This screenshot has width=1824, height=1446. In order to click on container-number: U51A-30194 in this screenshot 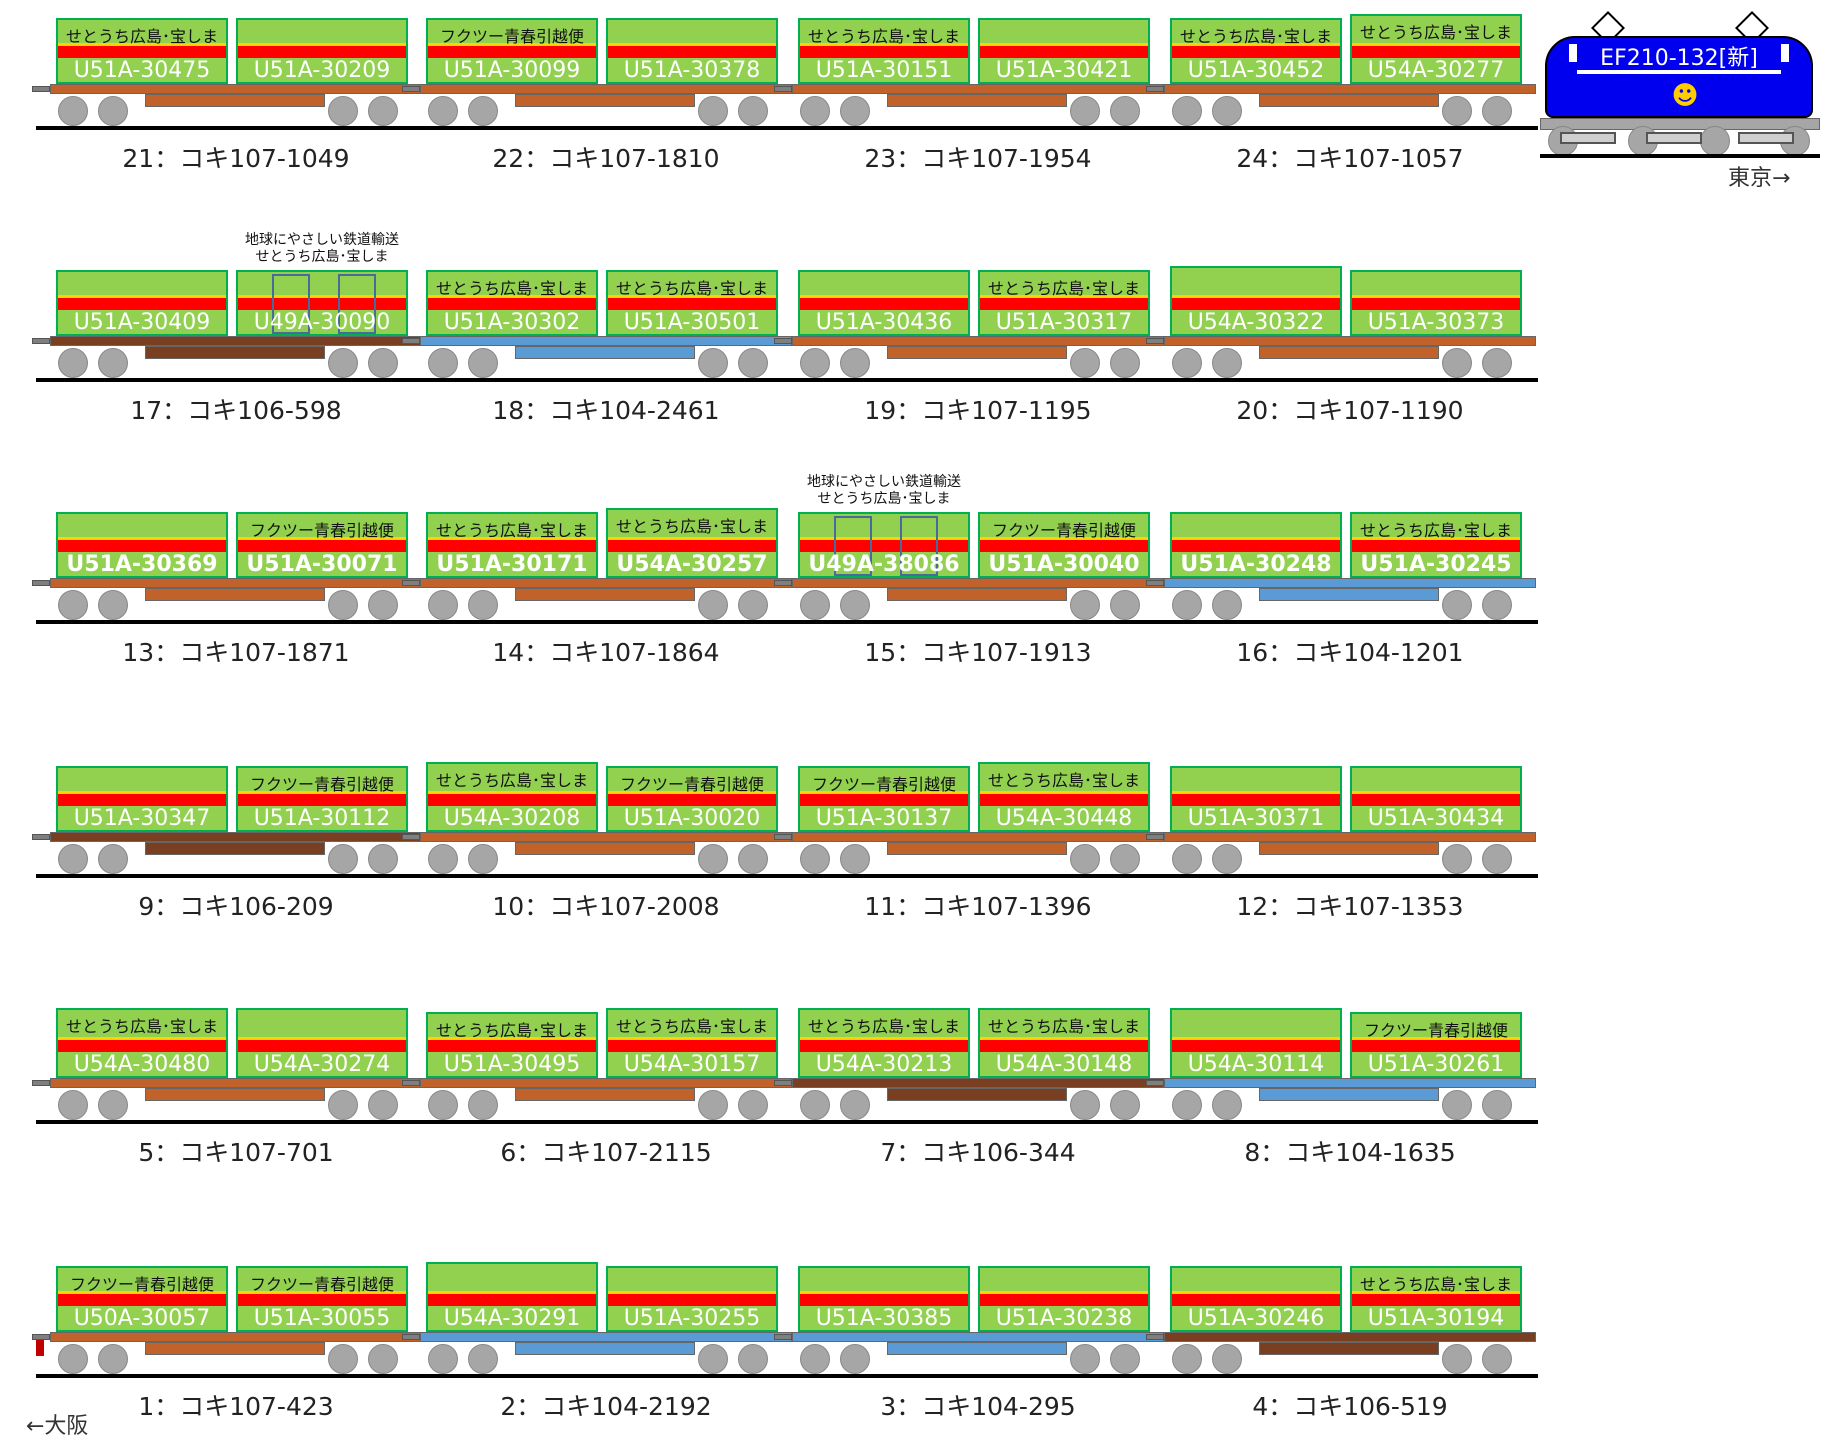, I will do `click(1436, 1318)`.